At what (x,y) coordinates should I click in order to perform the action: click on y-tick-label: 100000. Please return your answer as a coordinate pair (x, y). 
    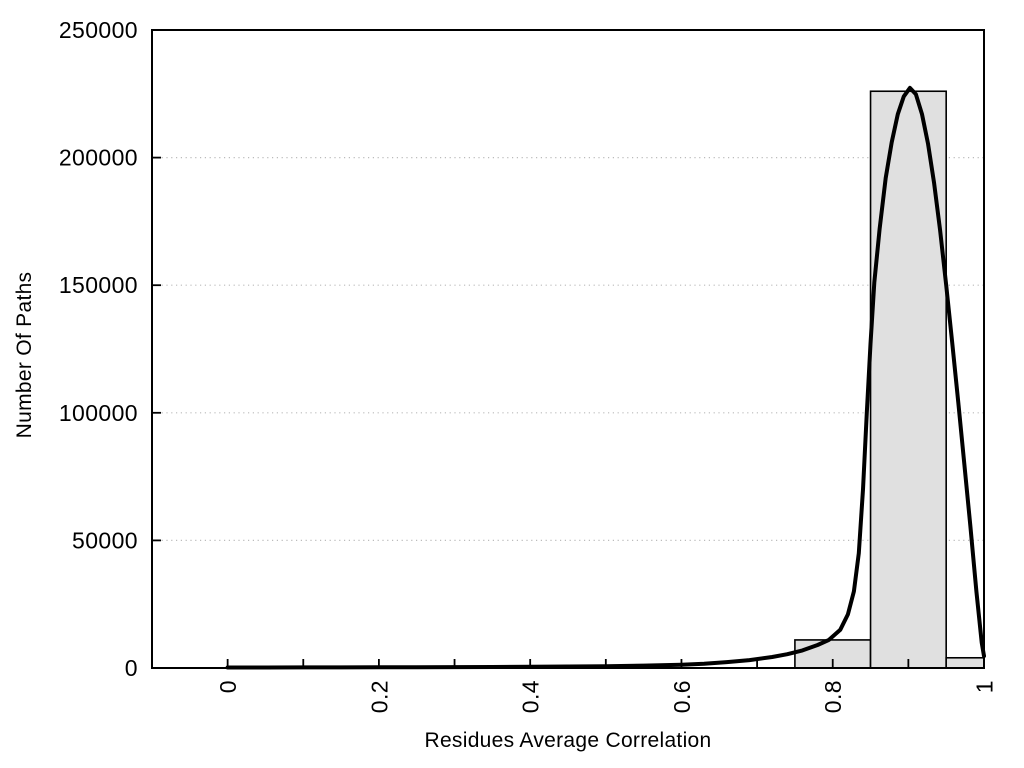
    Looking at the image, I should click on (98, 413).